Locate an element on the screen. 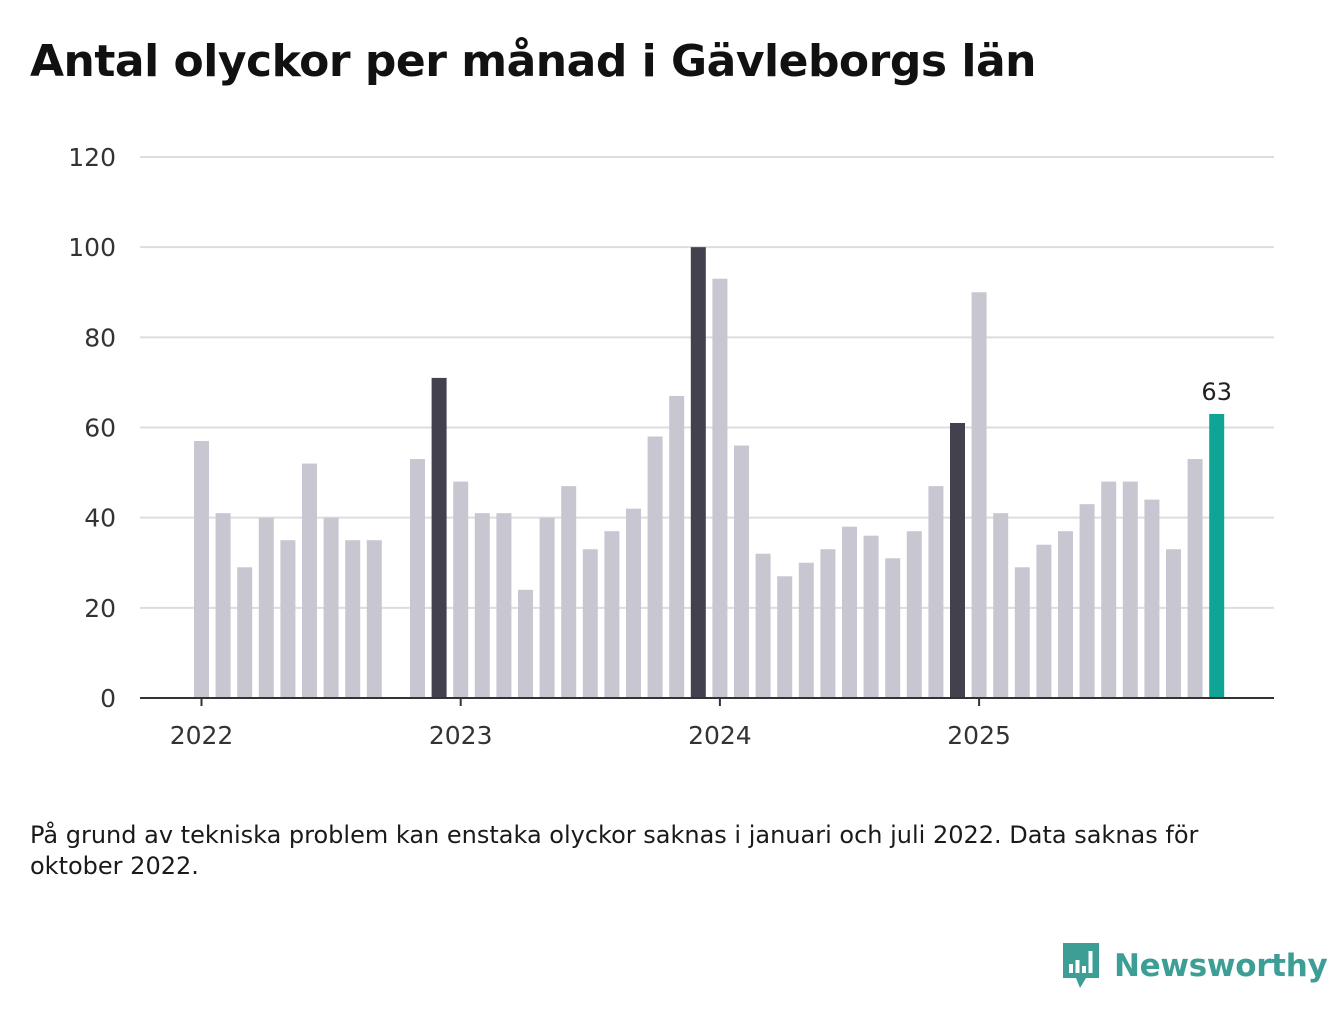 The height and width of the screenshot is (1020, 1340). newsworthy-logo-icon is located at coordinates (1081, 965).